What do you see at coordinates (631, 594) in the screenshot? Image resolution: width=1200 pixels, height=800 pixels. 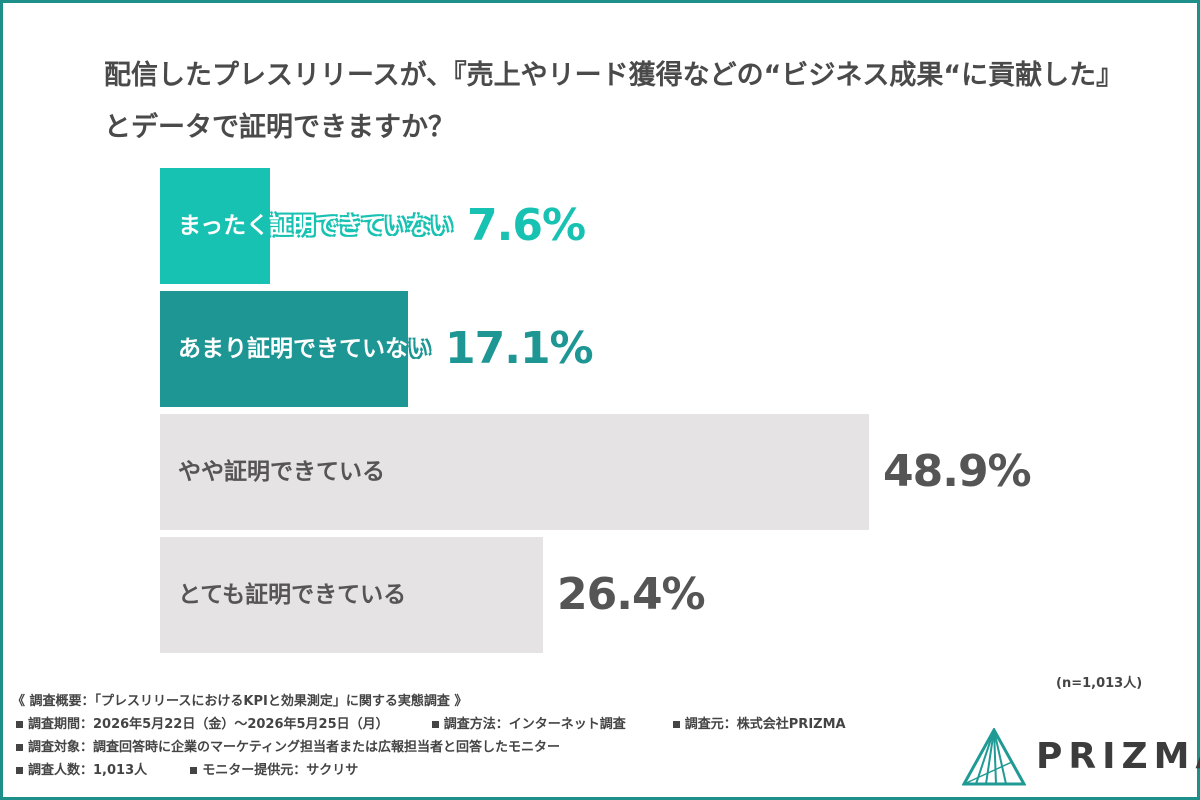 I see `value-label: 26.4%` at bounding box center [631, 594].